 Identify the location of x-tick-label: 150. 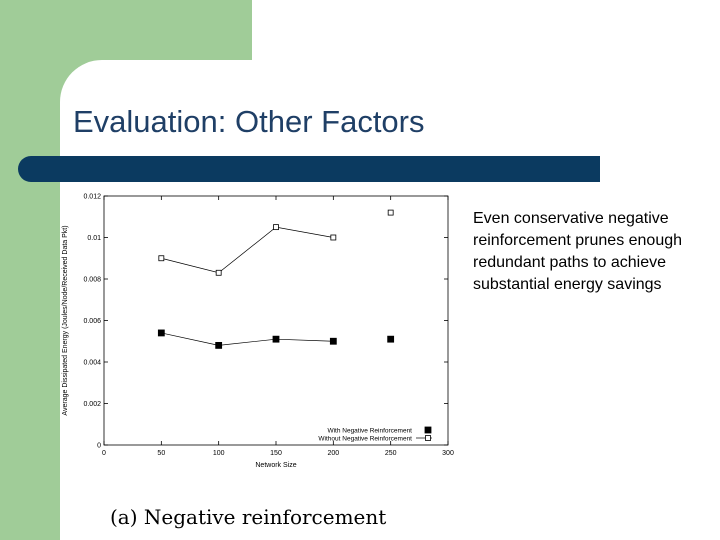
(276, 453).